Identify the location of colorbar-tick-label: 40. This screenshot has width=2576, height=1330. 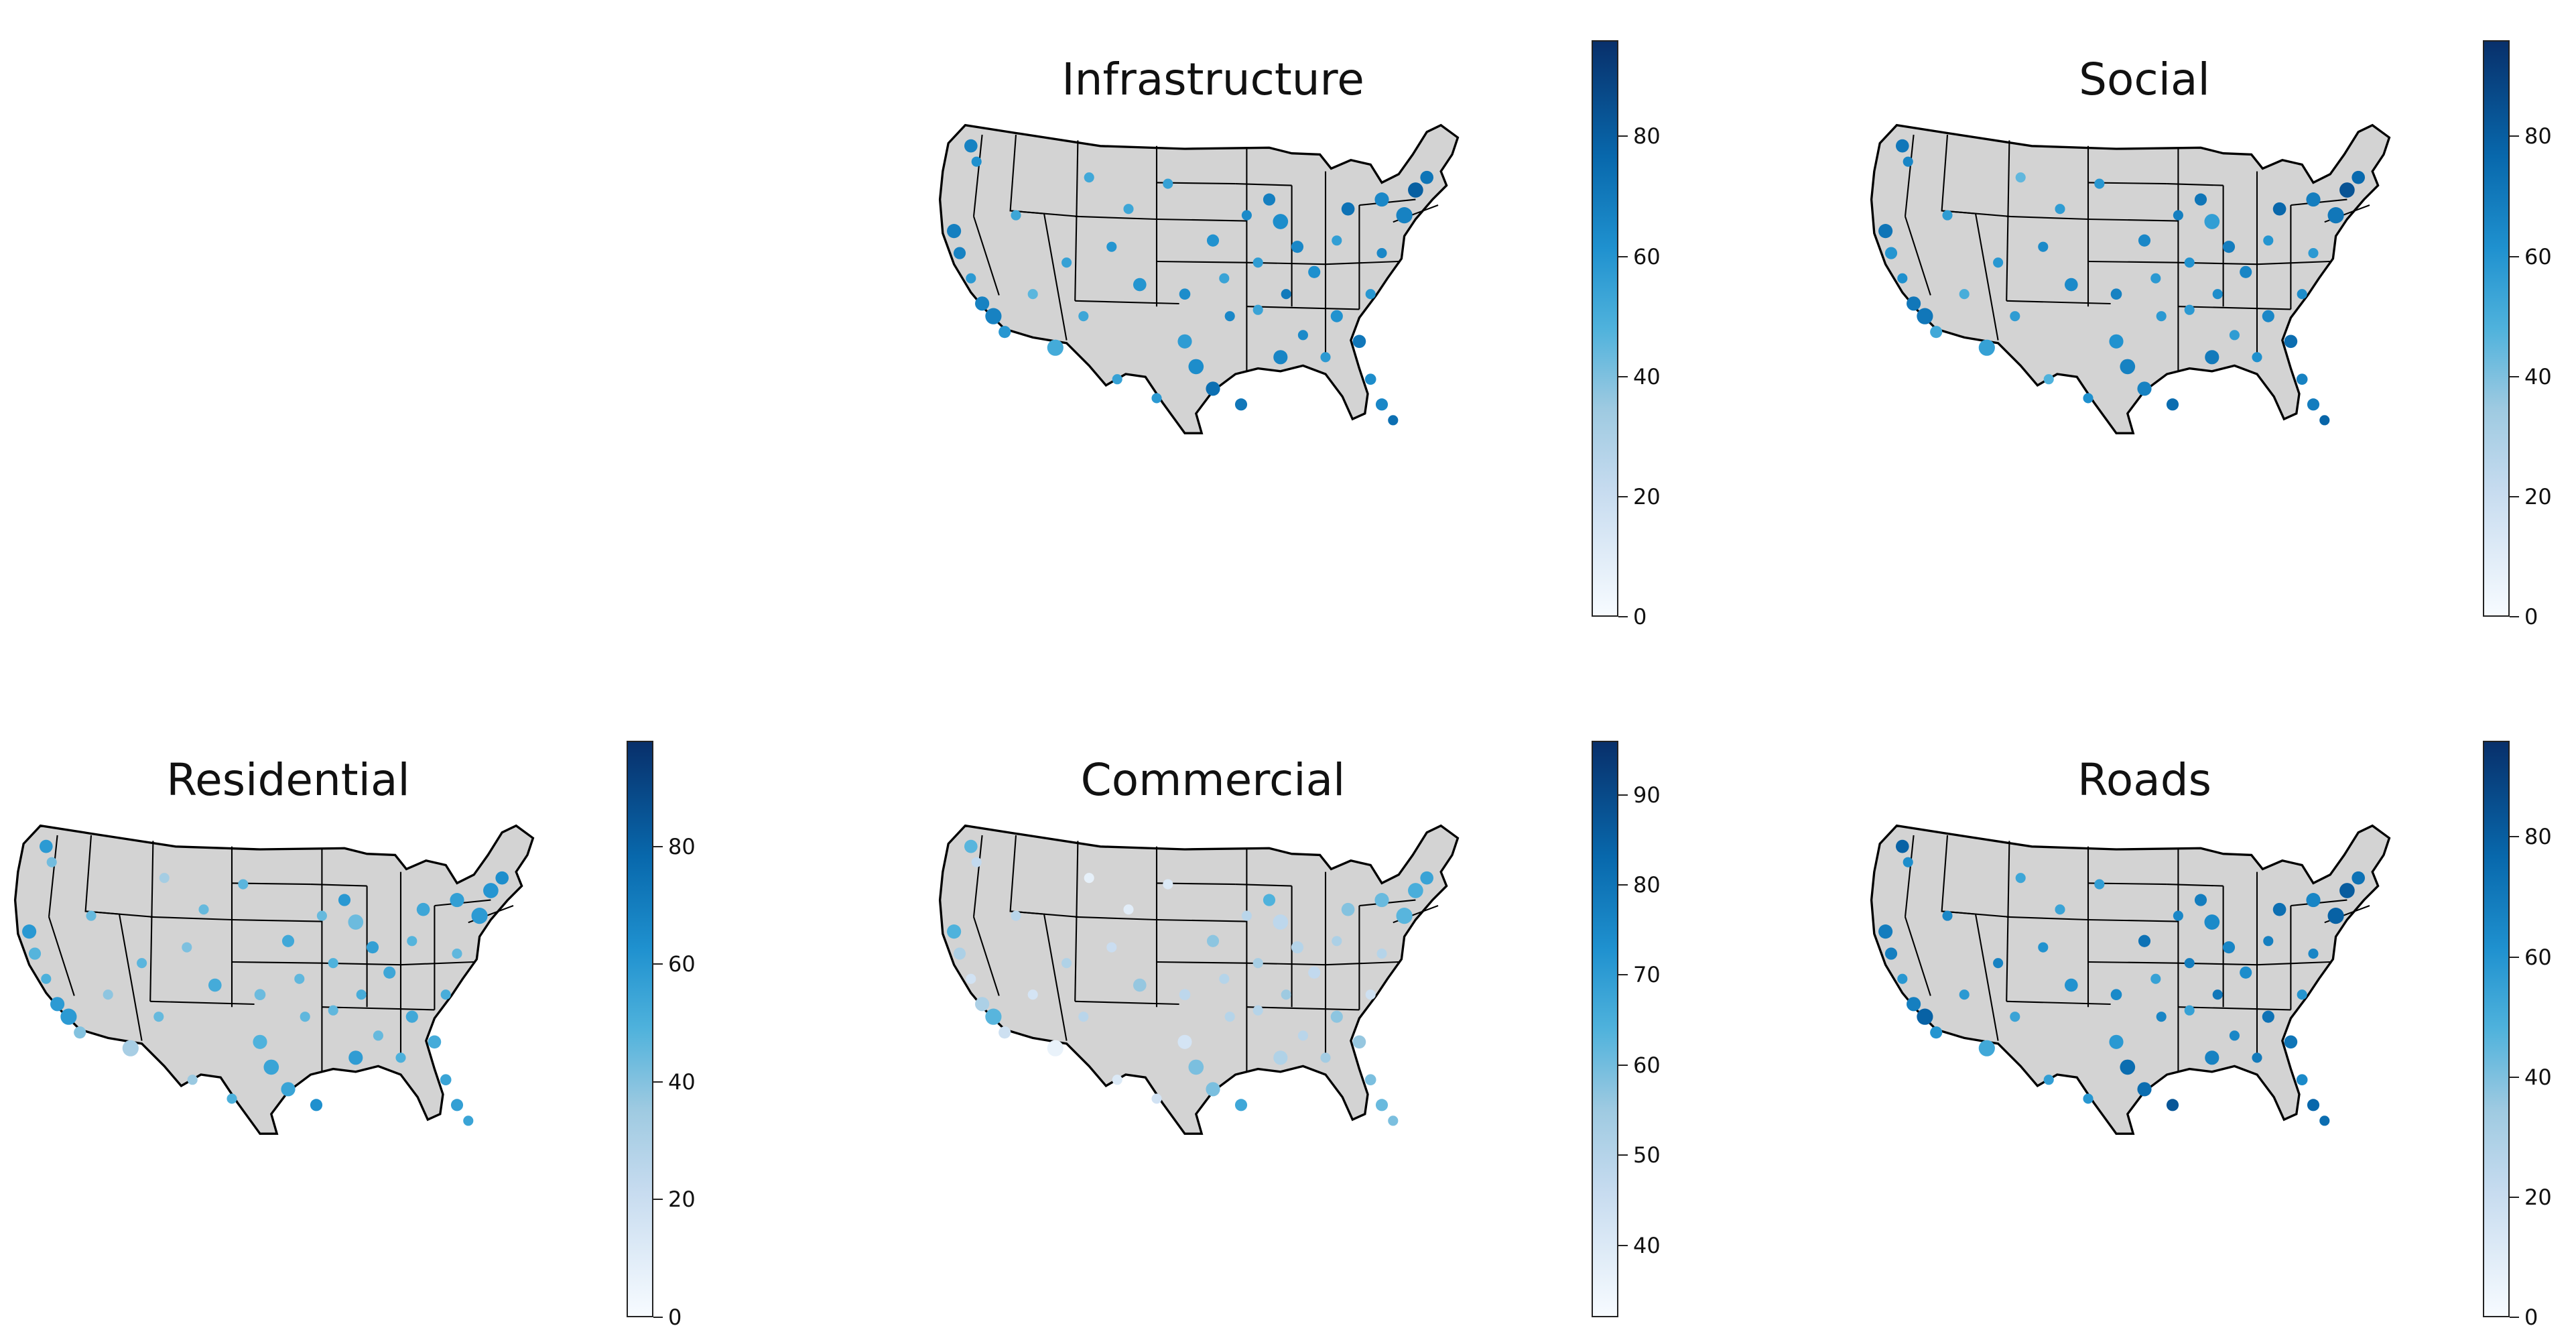
(2538, 1077).